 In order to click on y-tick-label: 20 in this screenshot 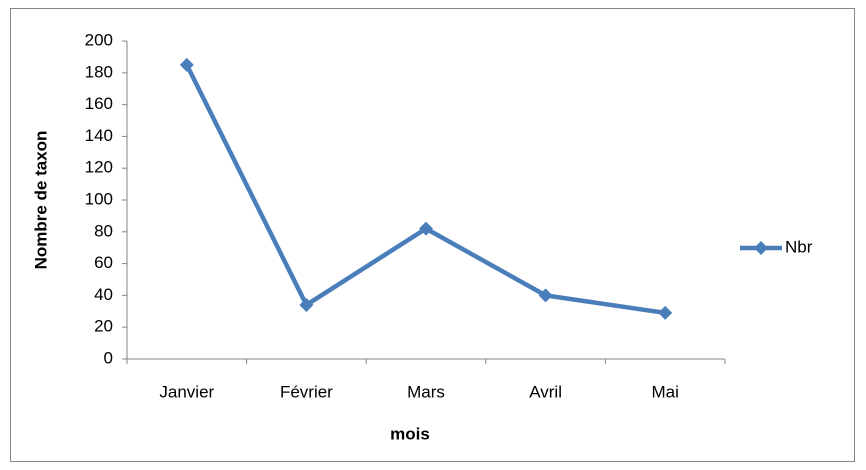, I will do `click(103, 326)`.